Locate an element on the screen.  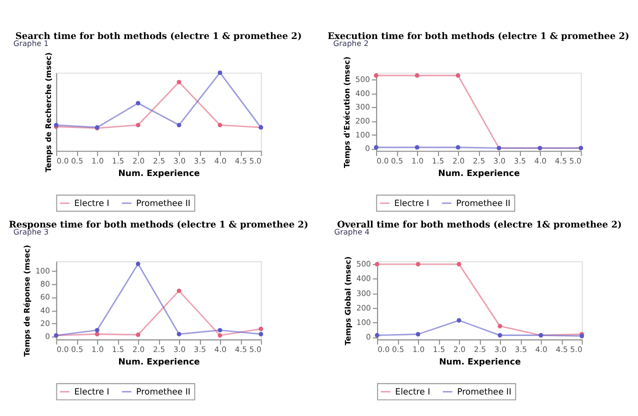
y-axis-title: Temps Global (msec) is located at coordinates (348, 301).